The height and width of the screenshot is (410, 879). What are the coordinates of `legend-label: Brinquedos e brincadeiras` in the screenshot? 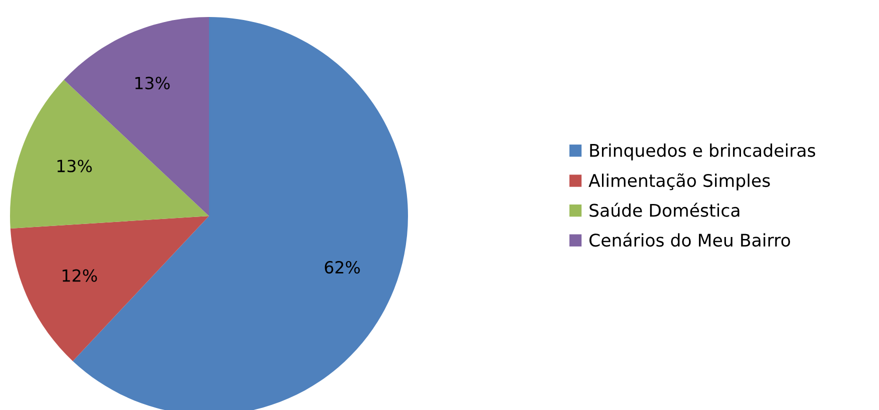 It's located at (703, 152).